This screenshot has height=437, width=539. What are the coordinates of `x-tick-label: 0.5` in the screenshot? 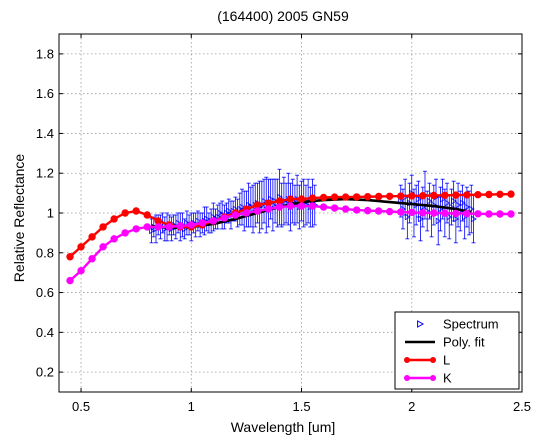 It's located at (81, 406).